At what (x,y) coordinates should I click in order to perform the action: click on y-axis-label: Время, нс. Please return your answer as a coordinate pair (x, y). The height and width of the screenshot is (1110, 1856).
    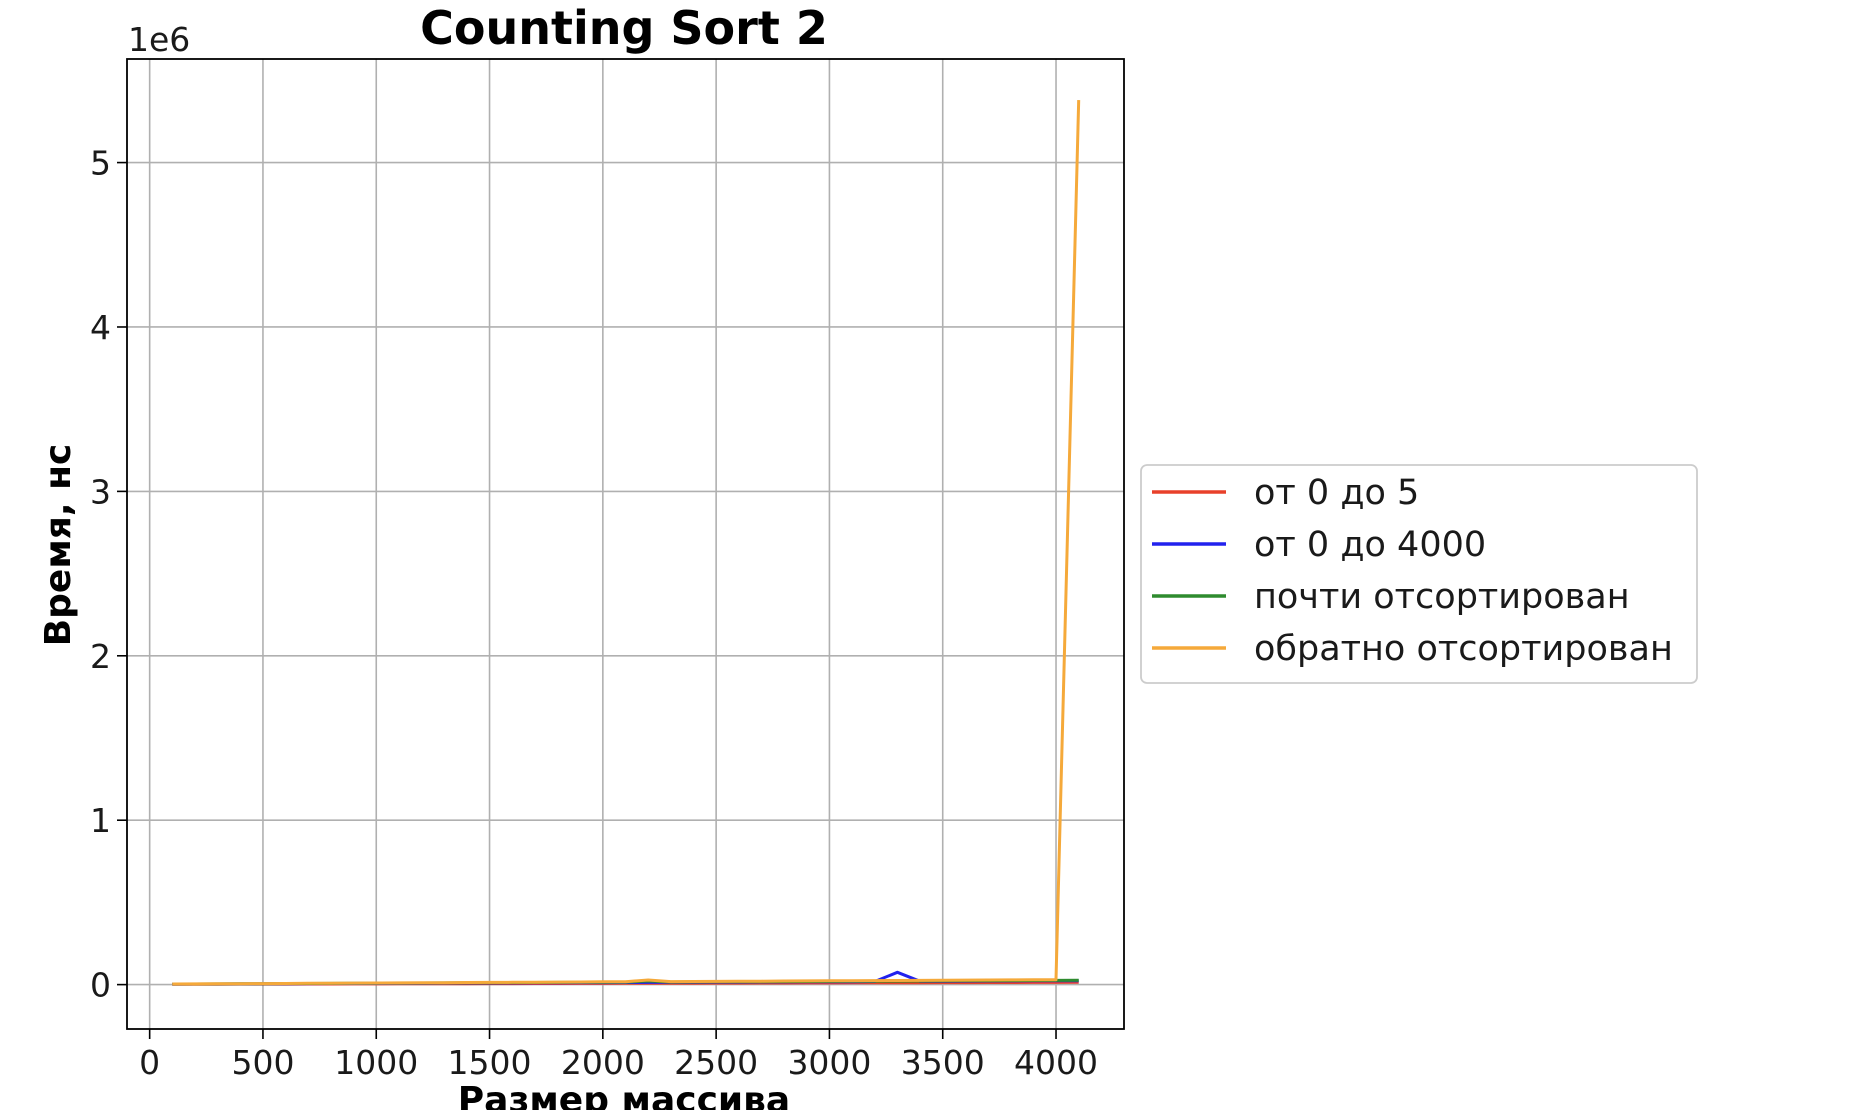
    Looking at the image, I should click on (58, 545).